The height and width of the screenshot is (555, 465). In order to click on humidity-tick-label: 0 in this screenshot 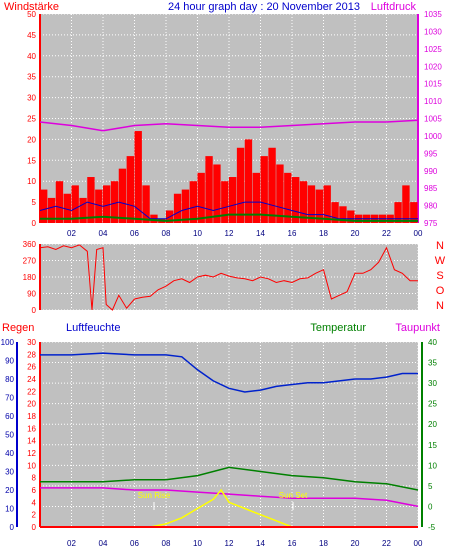, I will do `click(12, 527)`.